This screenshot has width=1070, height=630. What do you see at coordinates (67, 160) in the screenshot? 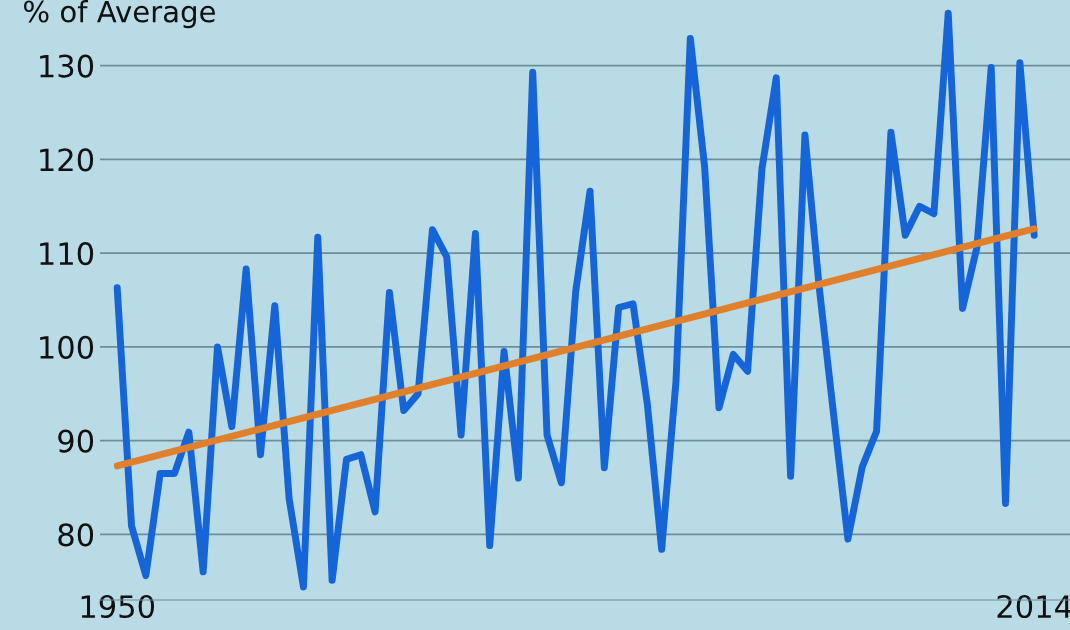
I see `y-tick-label: 120` at bounding box center [67, 160].